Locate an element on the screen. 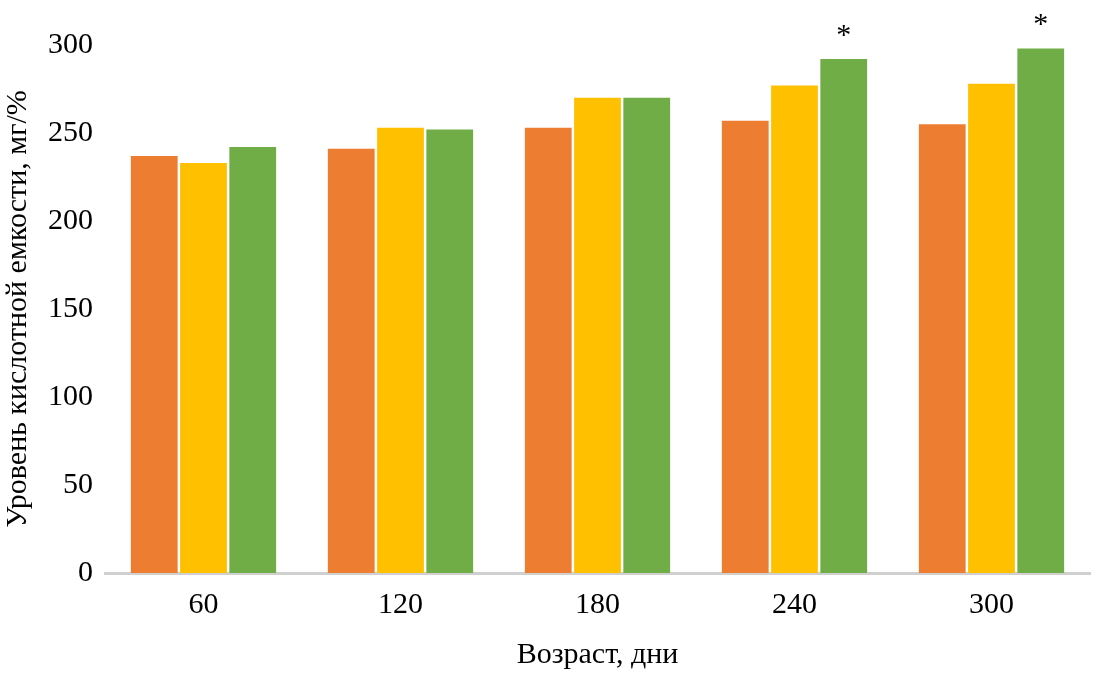  y-tick-label: 50 is located at coordinates (78, 482).